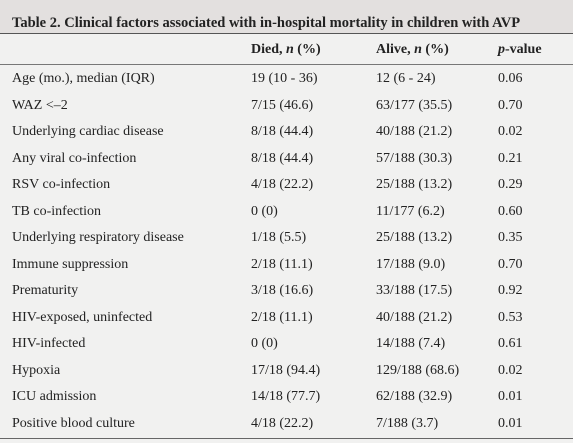 This screenshot has height=443, width=573. I want to click on died-cell: 3/18 (16.6), so click(282, 290).